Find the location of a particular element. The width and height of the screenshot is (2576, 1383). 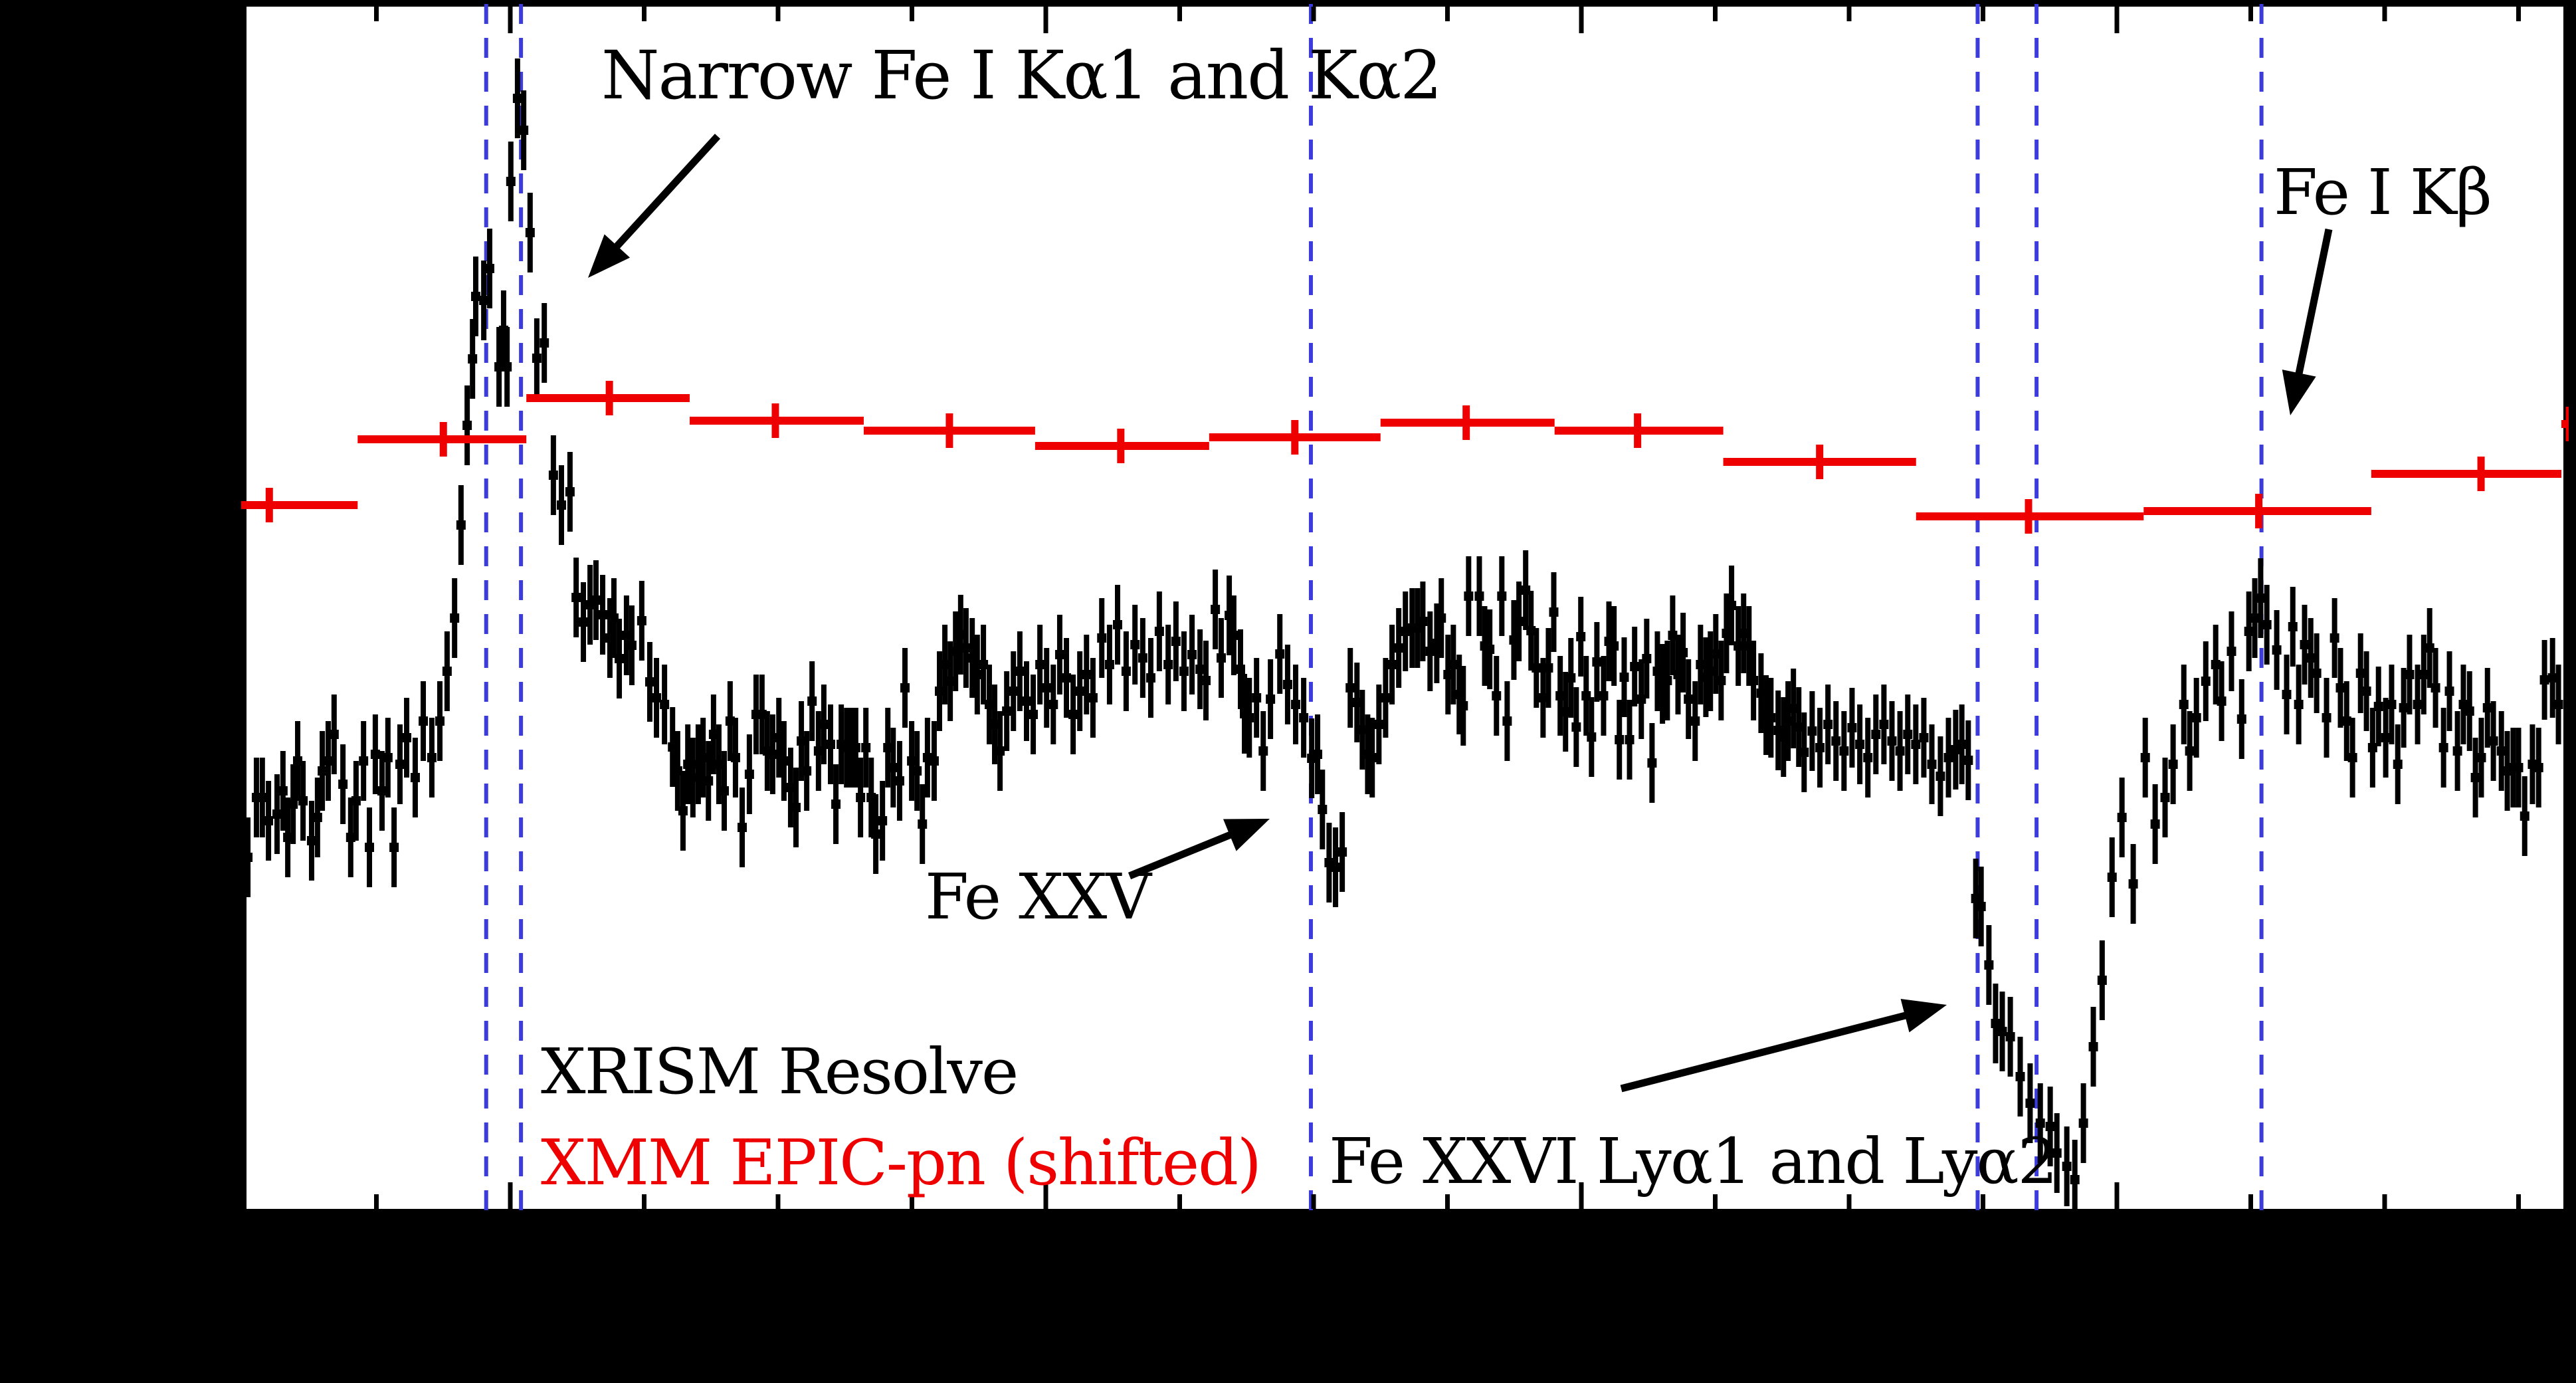

kb-label-arrow is located at coordinates (2313, 304).